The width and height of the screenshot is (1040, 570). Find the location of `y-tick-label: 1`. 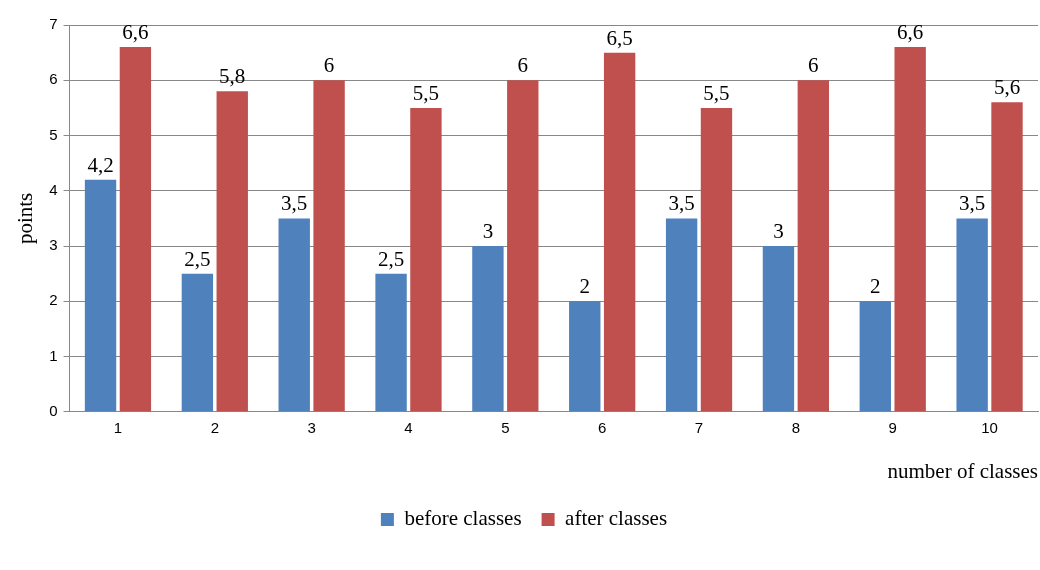

y-tick-label: 1 is located at coordinates (53, 355).